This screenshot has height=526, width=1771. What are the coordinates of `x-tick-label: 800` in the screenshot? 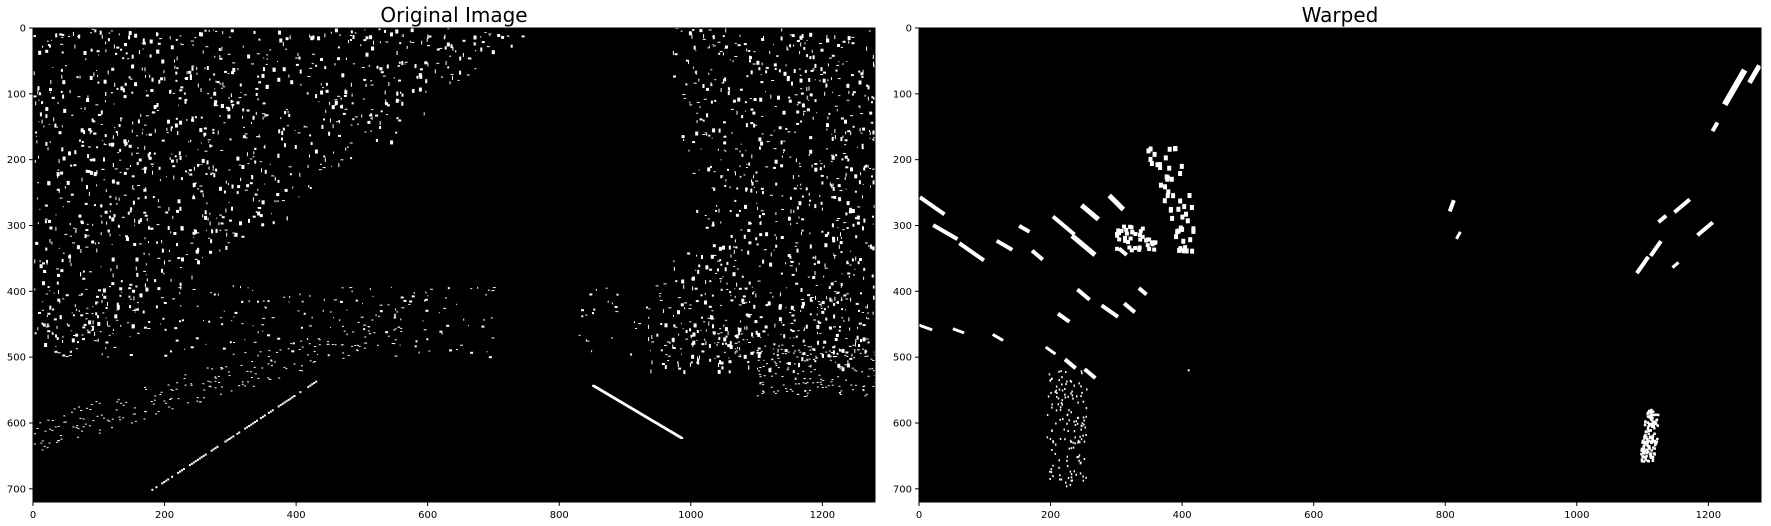 It's located at (559, 515).